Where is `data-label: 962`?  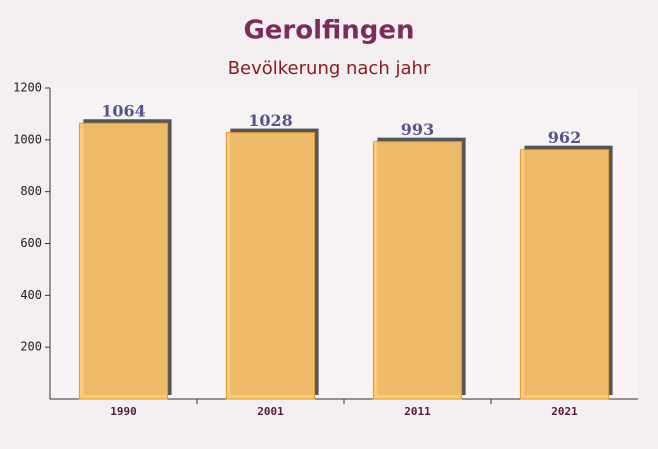 data-label: 962 is located at coordinates (564, 137).